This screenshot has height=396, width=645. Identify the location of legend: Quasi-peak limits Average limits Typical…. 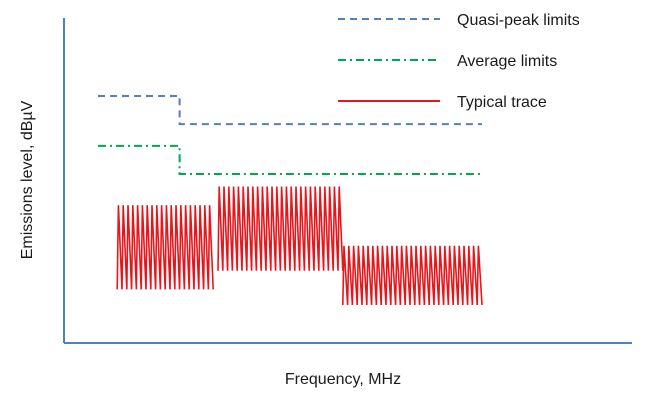
(459, 61).